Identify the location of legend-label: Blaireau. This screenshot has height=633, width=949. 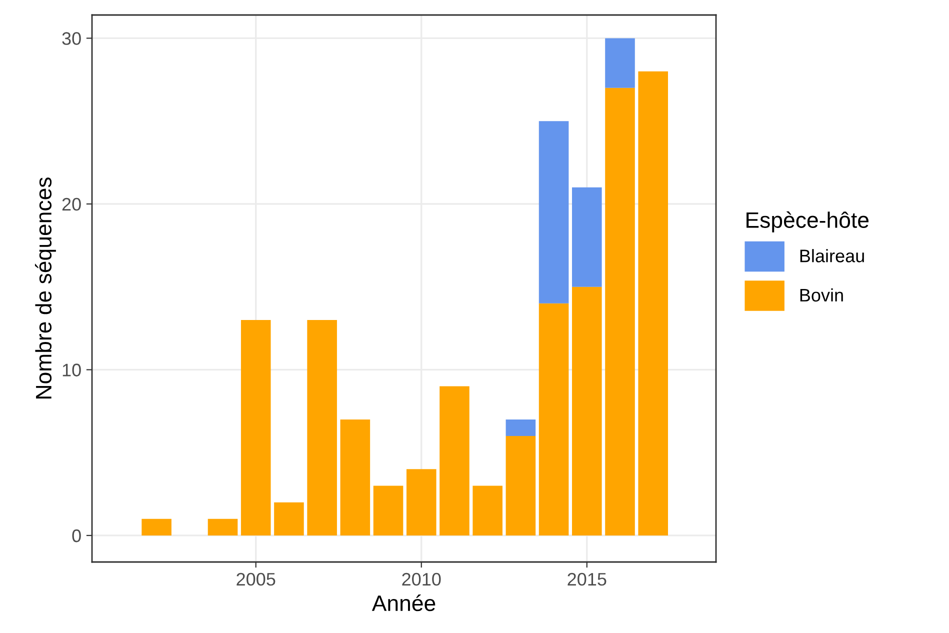
(832, 255).